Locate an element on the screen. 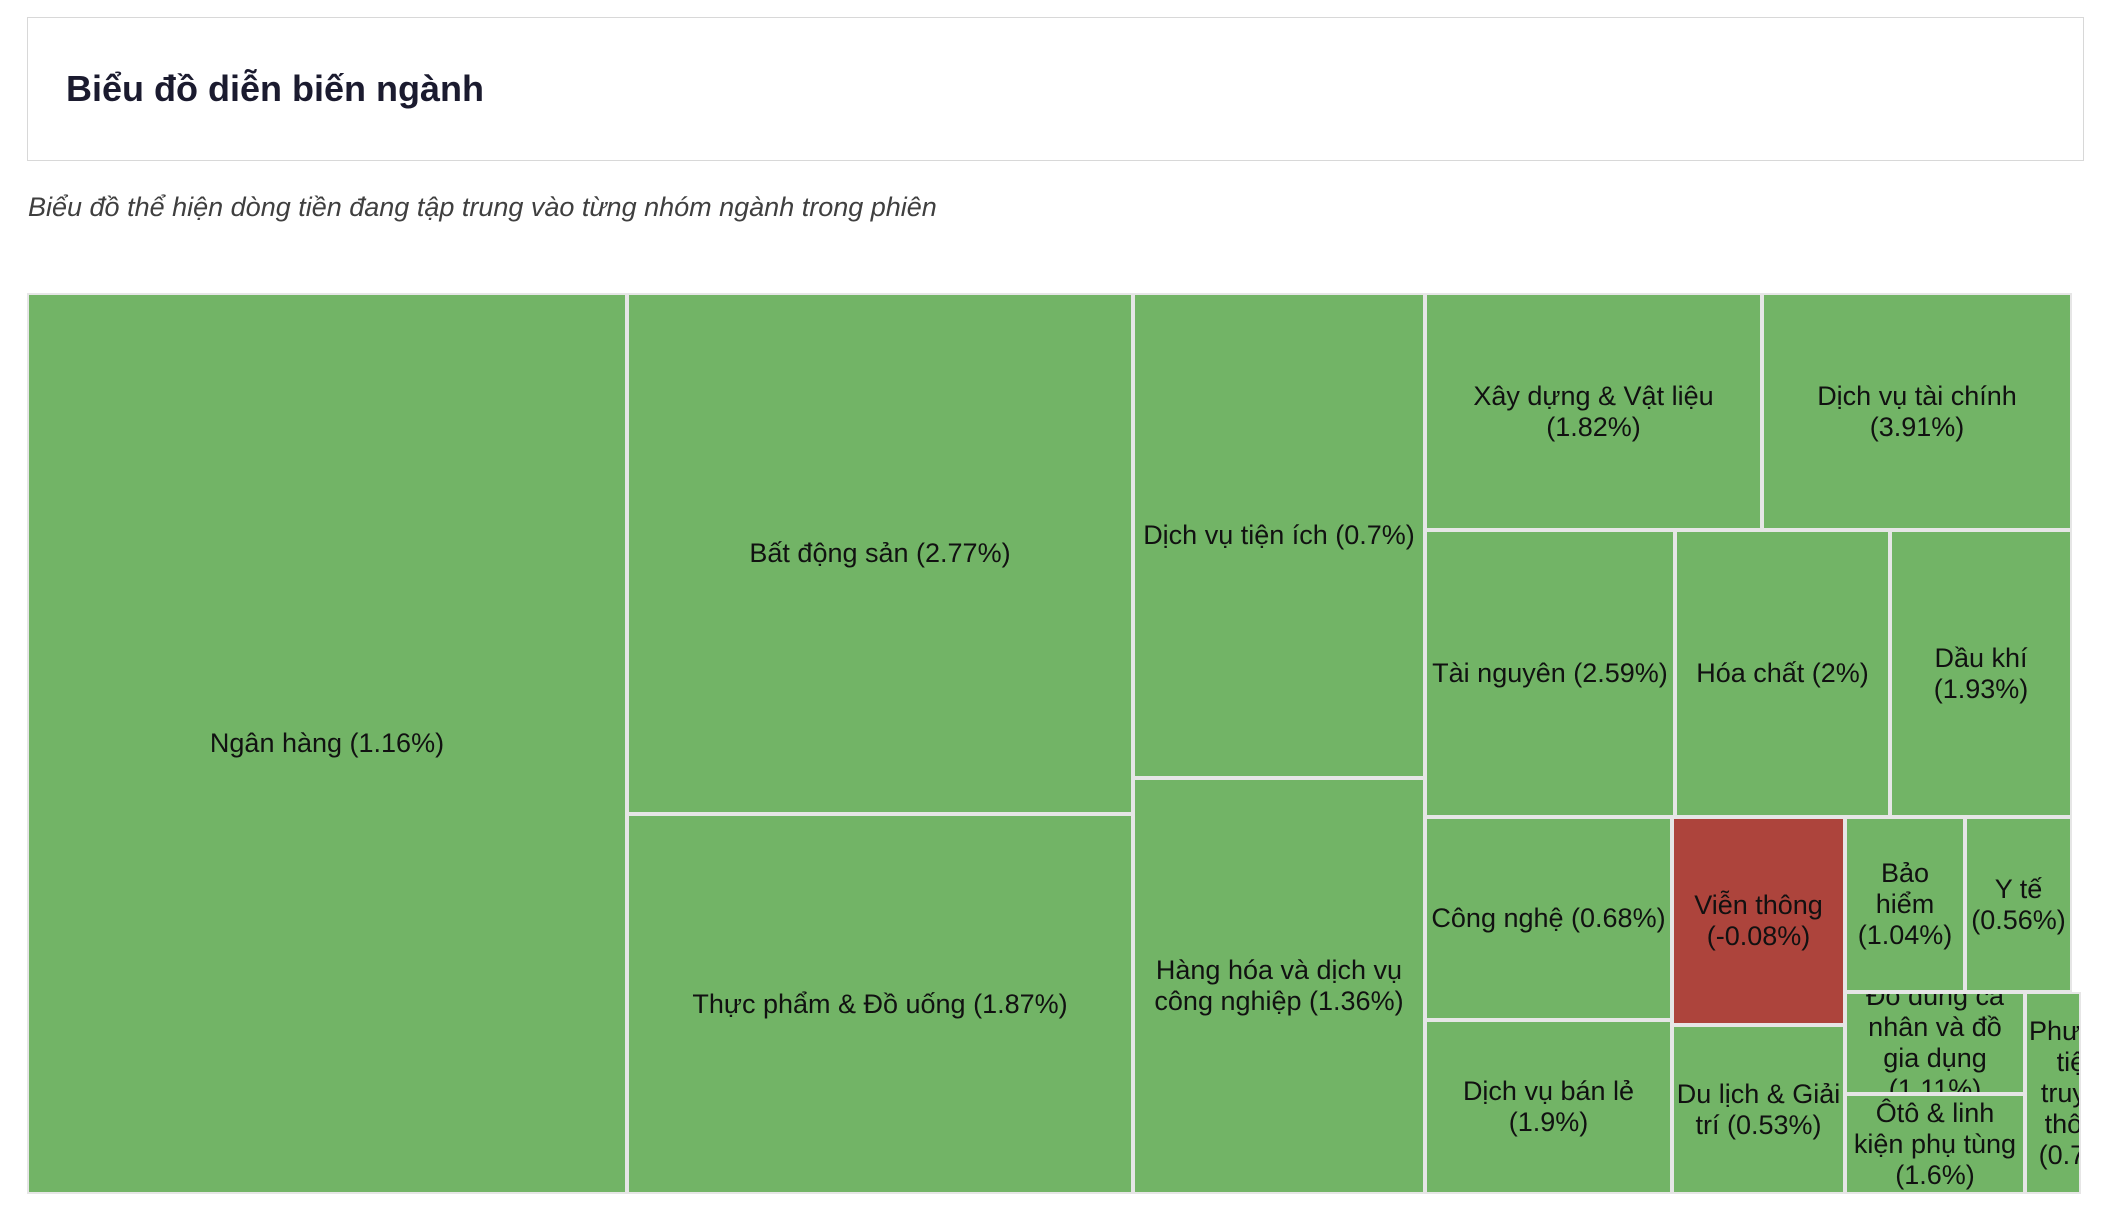  treemap-tile-hang-hoa-dich-vu-cong-nghiep: Hàng hóa và dịch vụ công nghiệp (1.36%) is located at coordinates (1279, 986).